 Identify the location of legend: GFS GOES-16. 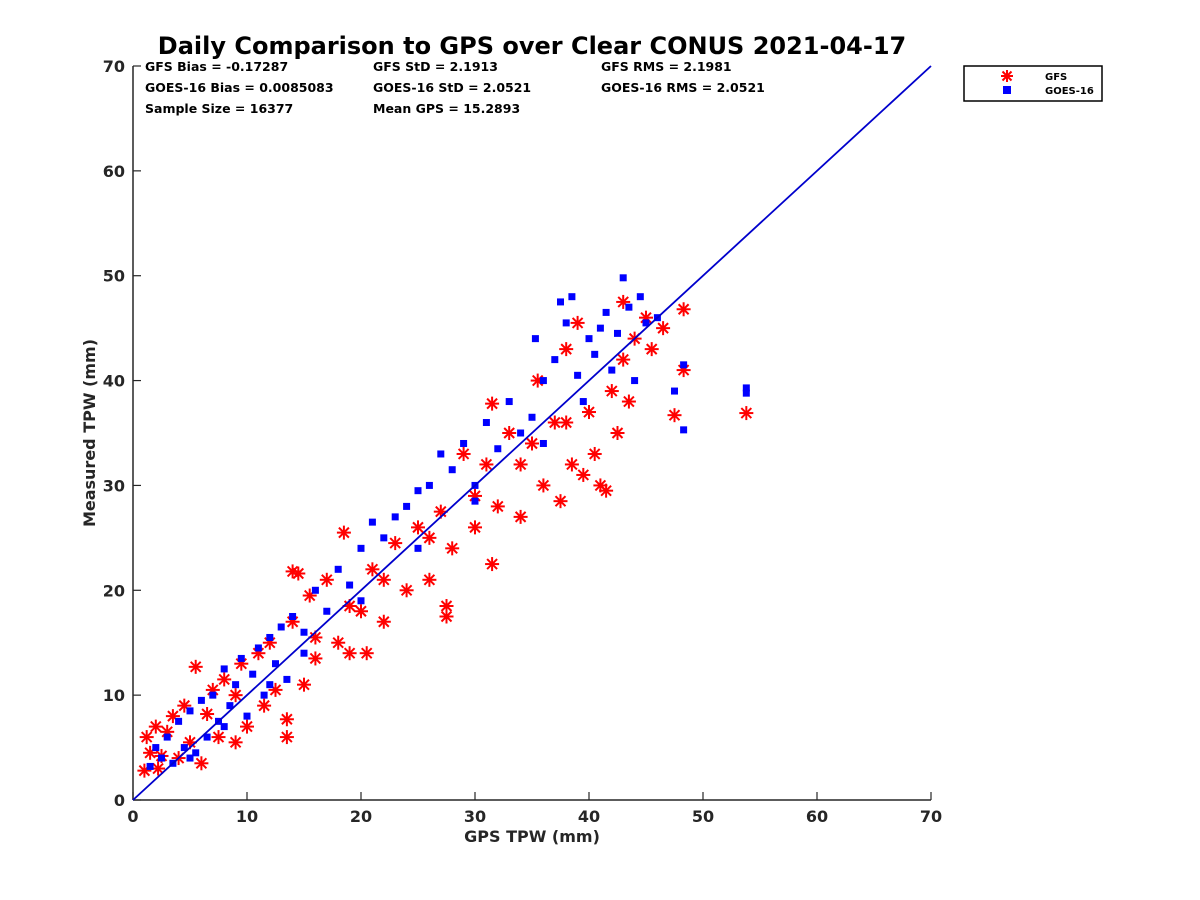
(1033, 83).